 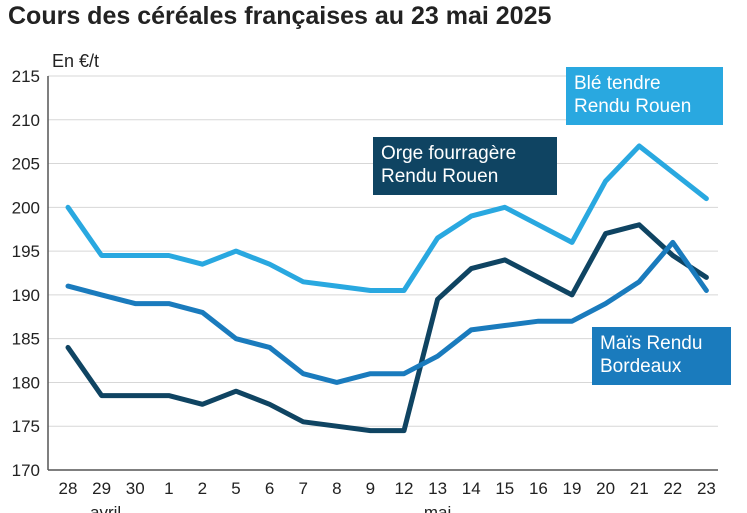 I want to click on legend-ble-tendre: Blé tendre Rendu Rouen, so click(x=644, y=96).